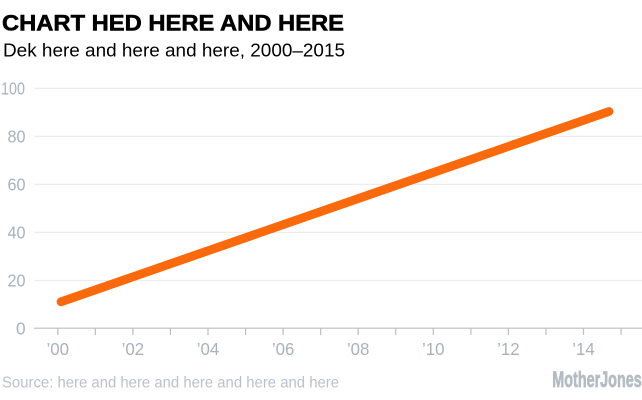 This screenshot has height=400, width=642. Describe the element at coordinates (173, 22) in the screenshot. I see `svg-text: CHART HED HERE AND HERE` at that location.